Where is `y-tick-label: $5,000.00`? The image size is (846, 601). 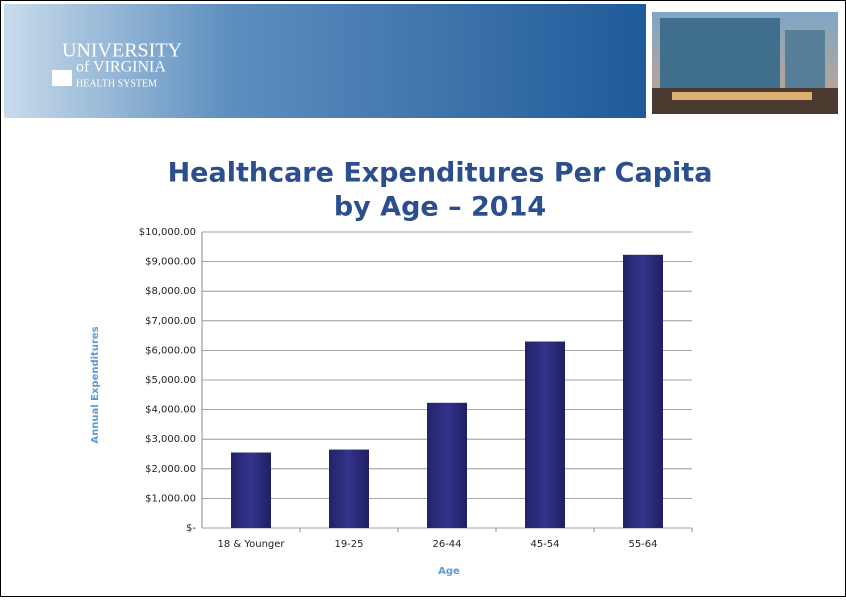
y-tick-label: $5,000.00 is located at coordinates (170, 380).